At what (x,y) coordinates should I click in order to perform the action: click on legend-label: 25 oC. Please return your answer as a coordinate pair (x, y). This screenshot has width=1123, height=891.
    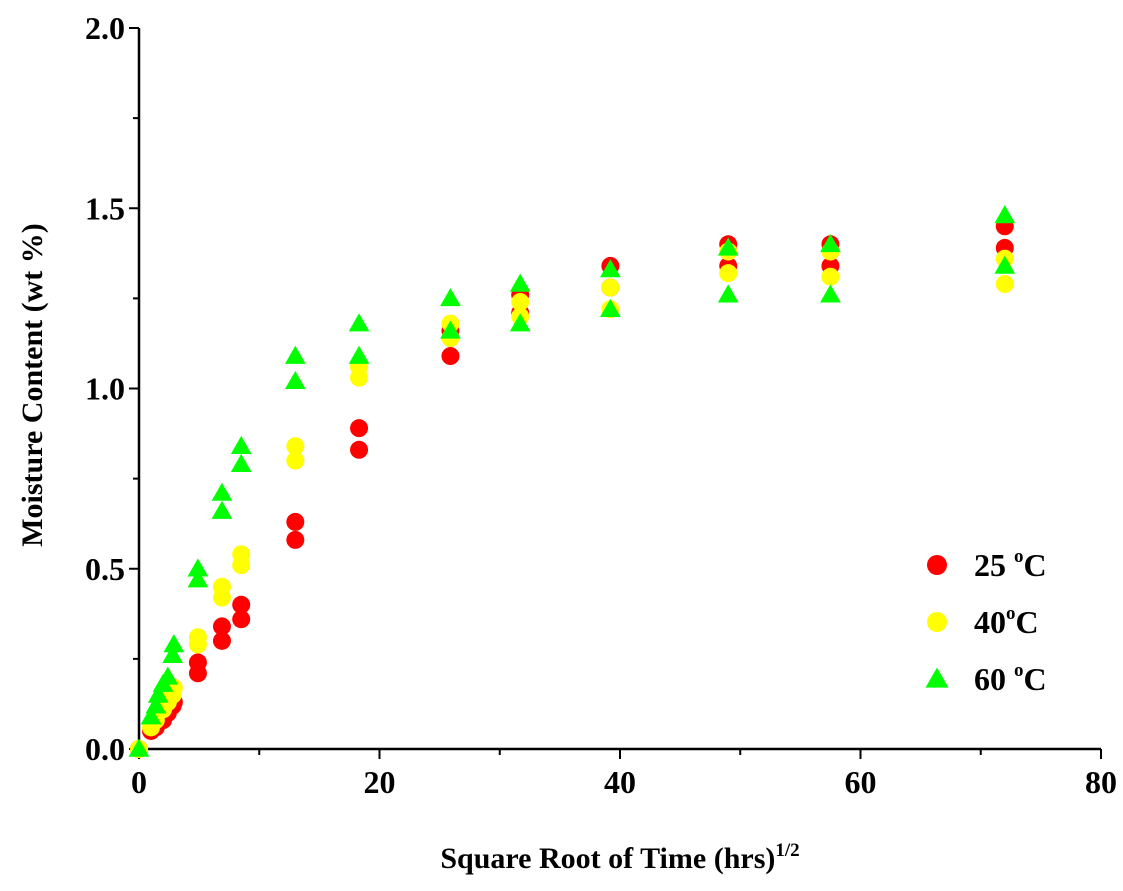
    Looking at the image, I should click on (1010, 564).